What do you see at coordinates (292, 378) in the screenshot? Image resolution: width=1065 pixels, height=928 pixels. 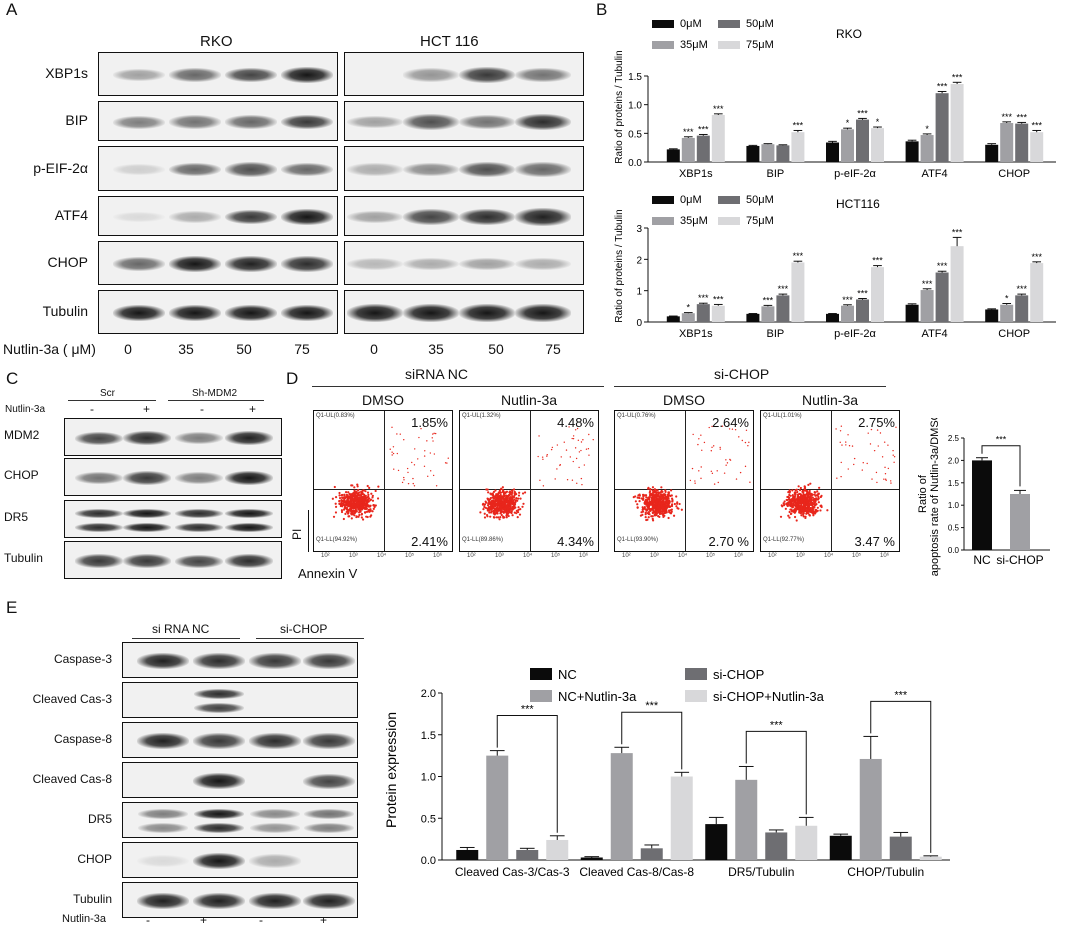 I see `panel-label-d: D` at bounding box center [292, 378].